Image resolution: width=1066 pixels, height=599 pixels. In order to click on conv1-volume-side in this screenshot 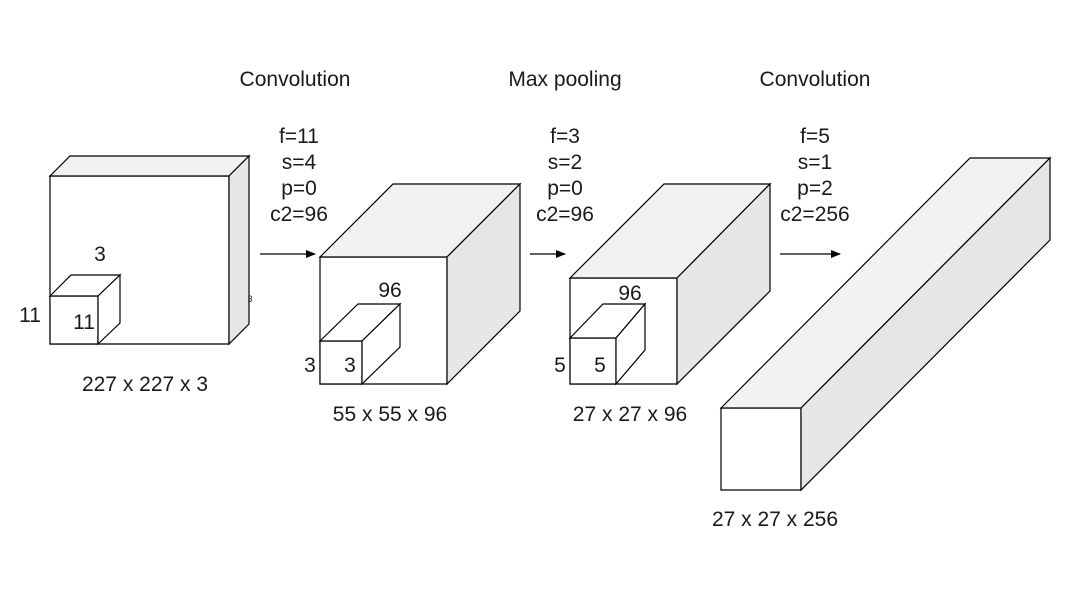, I will do `click(483, 284)`.